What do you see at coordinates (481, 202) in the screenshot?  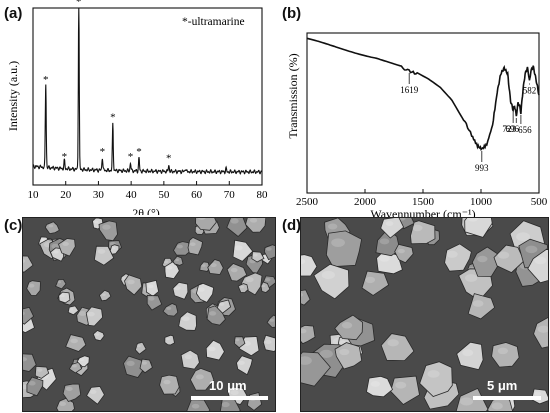 I see `ftir-x-tick-label: 1000` at bounding box center [481, 202].